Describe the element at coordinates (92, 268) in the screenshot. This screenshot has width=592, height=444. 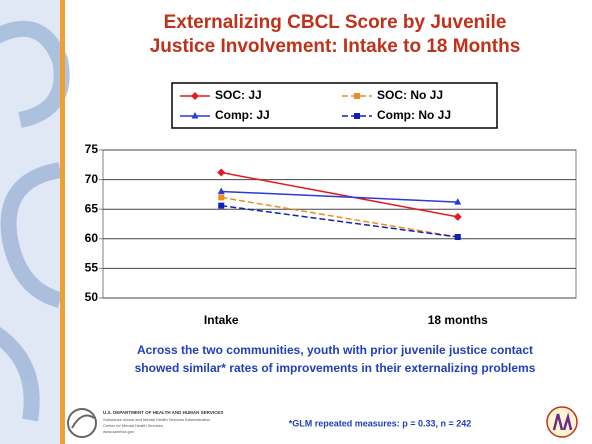
I see `y-tick-label: 55` at that location.